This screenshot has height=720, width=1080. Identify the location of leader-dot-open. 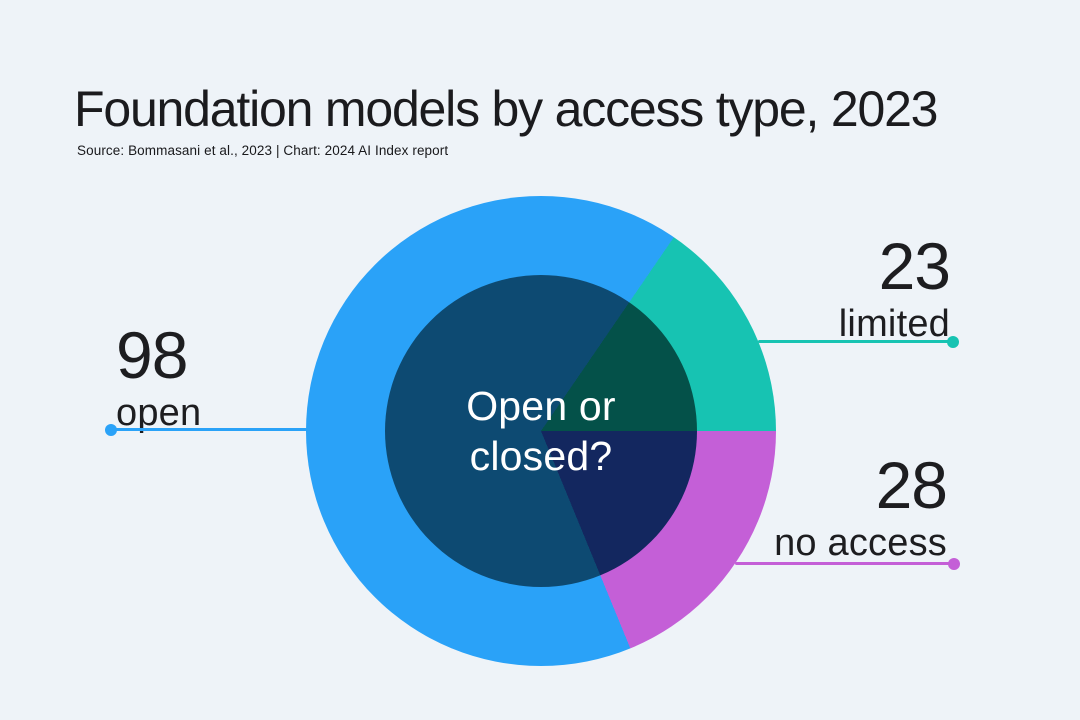
(111, 429).